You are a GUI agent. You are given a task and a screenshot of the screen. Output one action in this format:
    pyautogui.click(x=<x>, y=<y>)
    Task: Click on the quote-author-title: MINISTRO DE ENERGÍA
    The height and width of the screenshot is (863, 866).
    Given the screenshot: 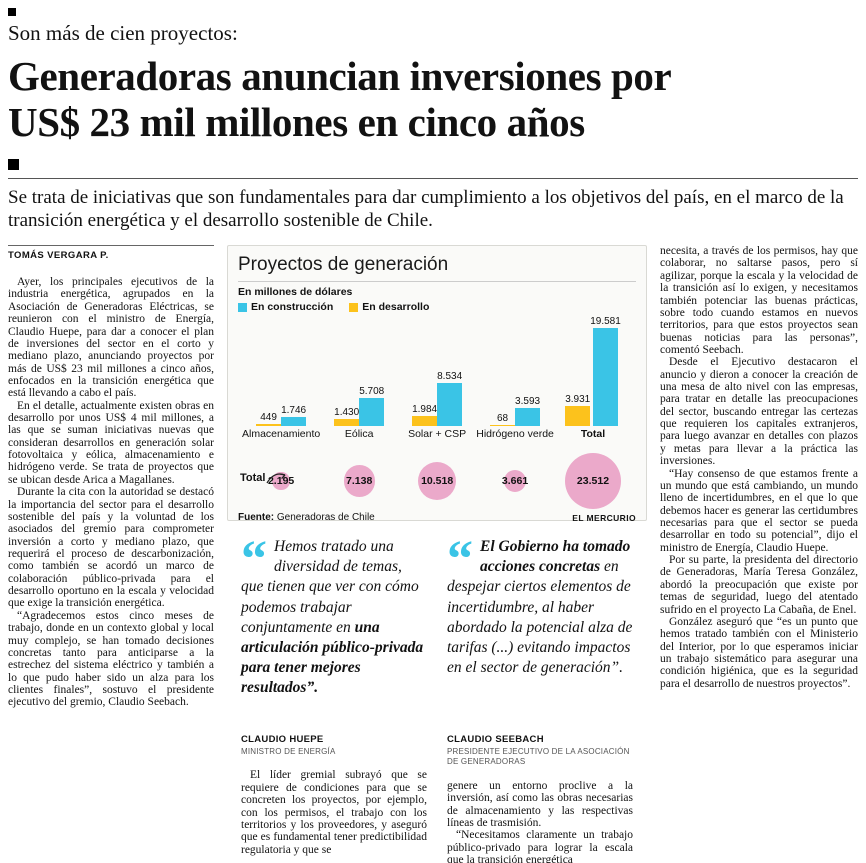 What is the action you would take?
    pyautogui.click(x=288, y=752)
    